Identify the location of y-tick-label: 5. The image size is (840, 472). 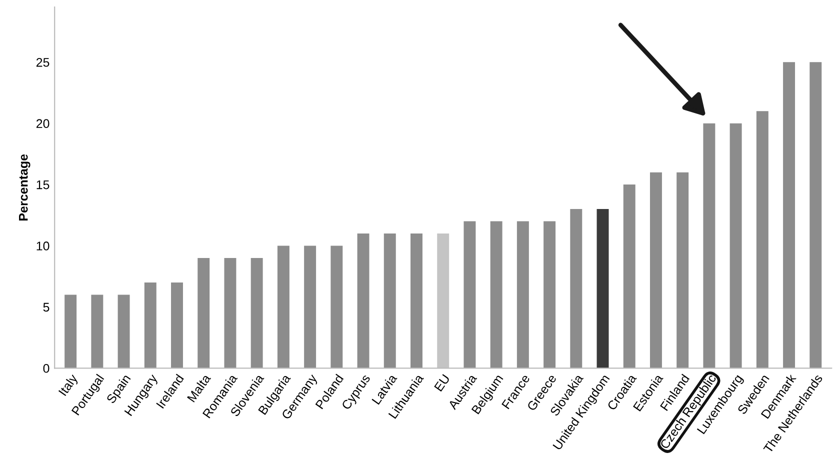
(46, 307).